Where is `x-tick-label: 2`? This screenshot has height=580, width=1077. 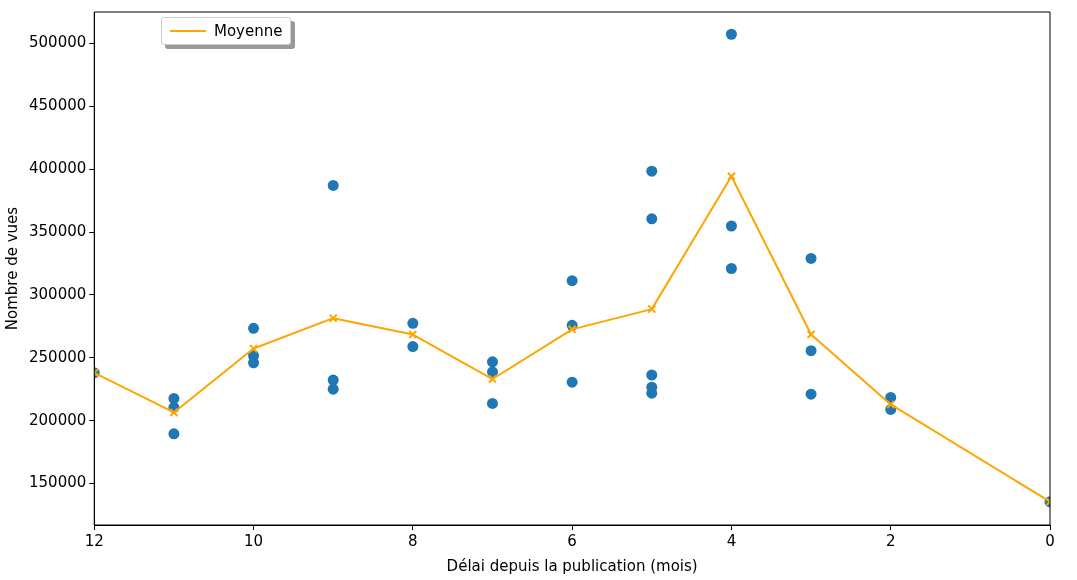 x-tick-label: 2 is located at coordinates (890, 540).